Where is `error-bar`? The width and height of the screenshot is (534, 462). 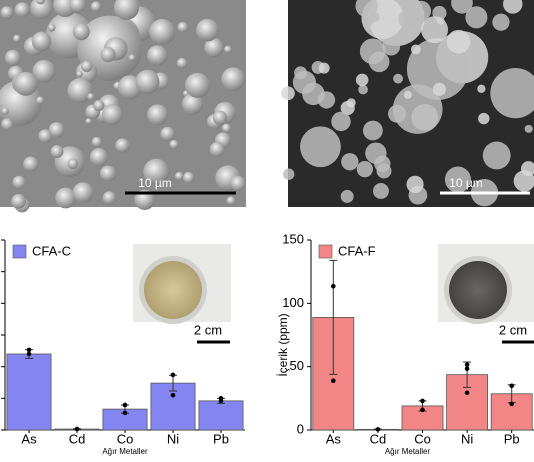
error-bar is located at coordinates (333, 317).